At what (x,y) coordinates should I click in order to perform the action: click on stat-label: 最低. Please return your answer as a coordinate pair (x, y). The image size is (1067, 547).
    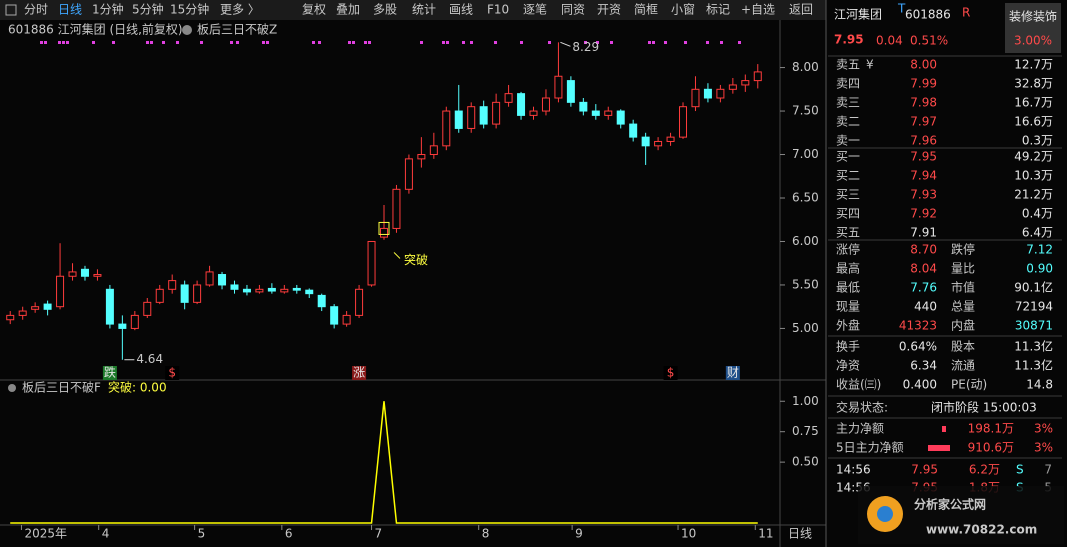
    Looking at the image, I should click on (848, 288).